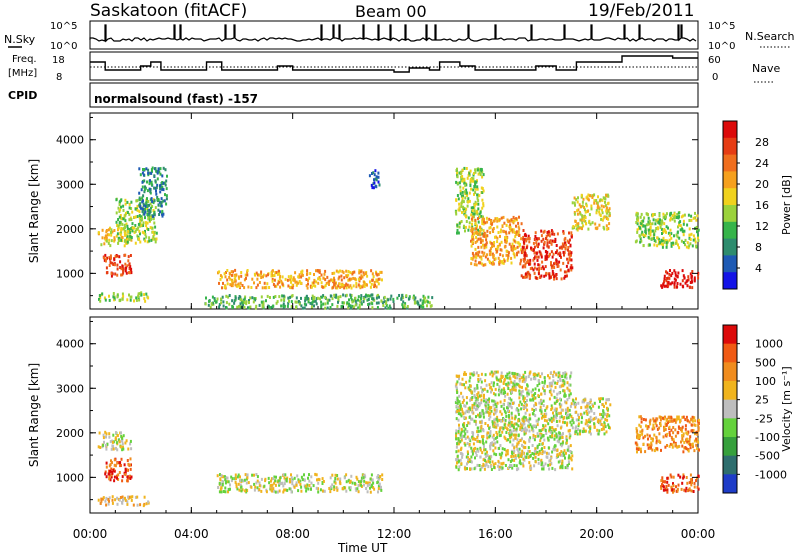 This screenshot has width=800, height=558. What do you see at coordinates (730, 163) in the screenshot?
I see `power-colorbar-seg` at bounding box center [730, 163].